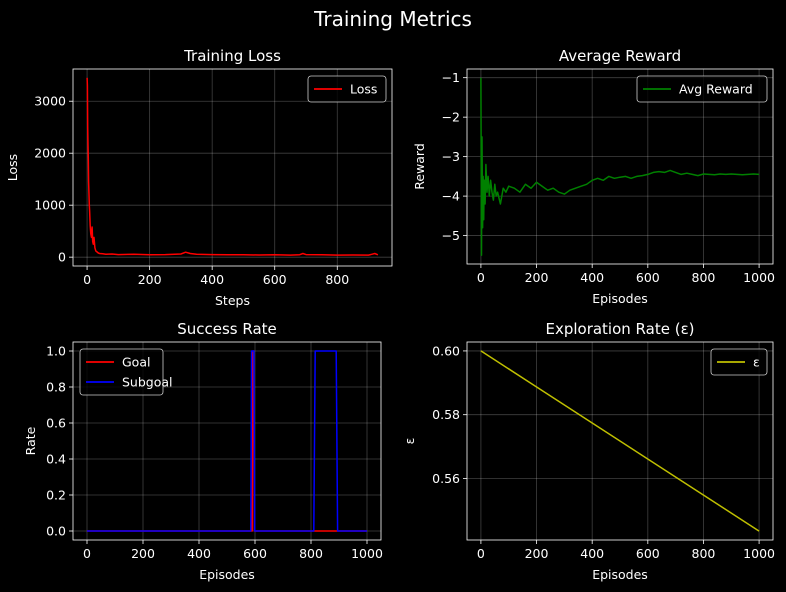 The height and width of the screenshot is (592, 786). I want to click on y-tick-label: 0.56, so click(446, 478).